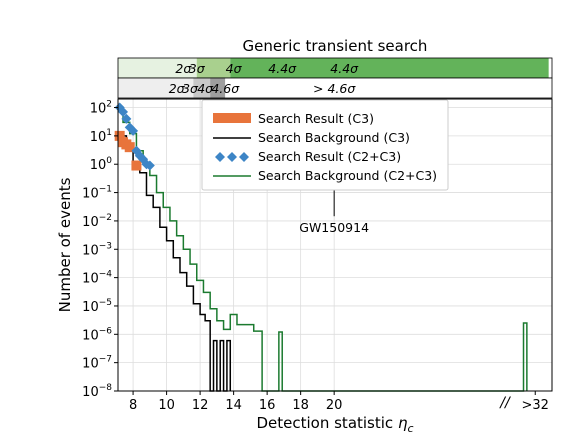 This screenshot has height=442, width=569. Describe the element at coordinates (105, 303) in the screenshot. I see `y-tick-exponent: −5` at that location.